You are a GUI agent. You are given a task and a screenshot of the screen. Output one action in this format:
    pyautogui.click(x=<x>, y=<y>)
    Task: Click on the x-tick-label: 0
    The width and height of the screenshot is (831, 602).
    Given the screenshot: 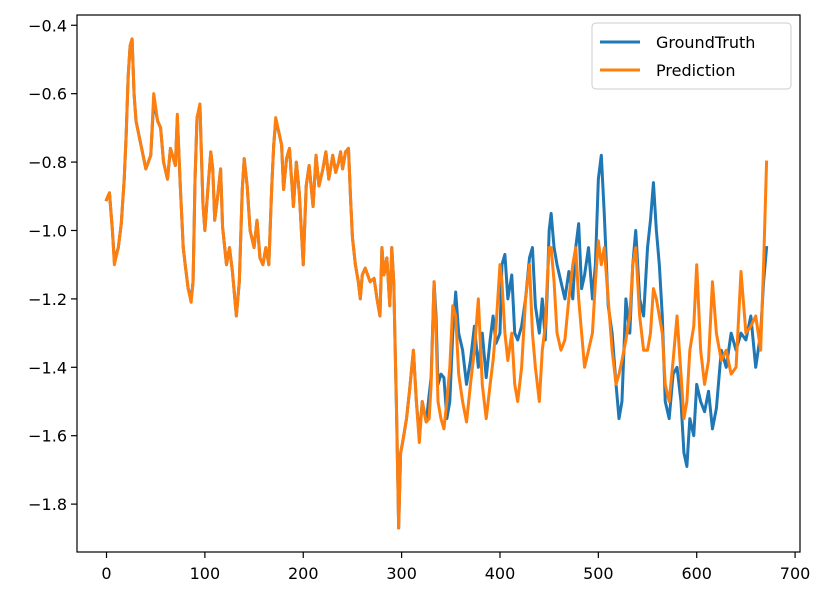 What is the action you would take?
    pyautogui.click(x=106, y=573)
    